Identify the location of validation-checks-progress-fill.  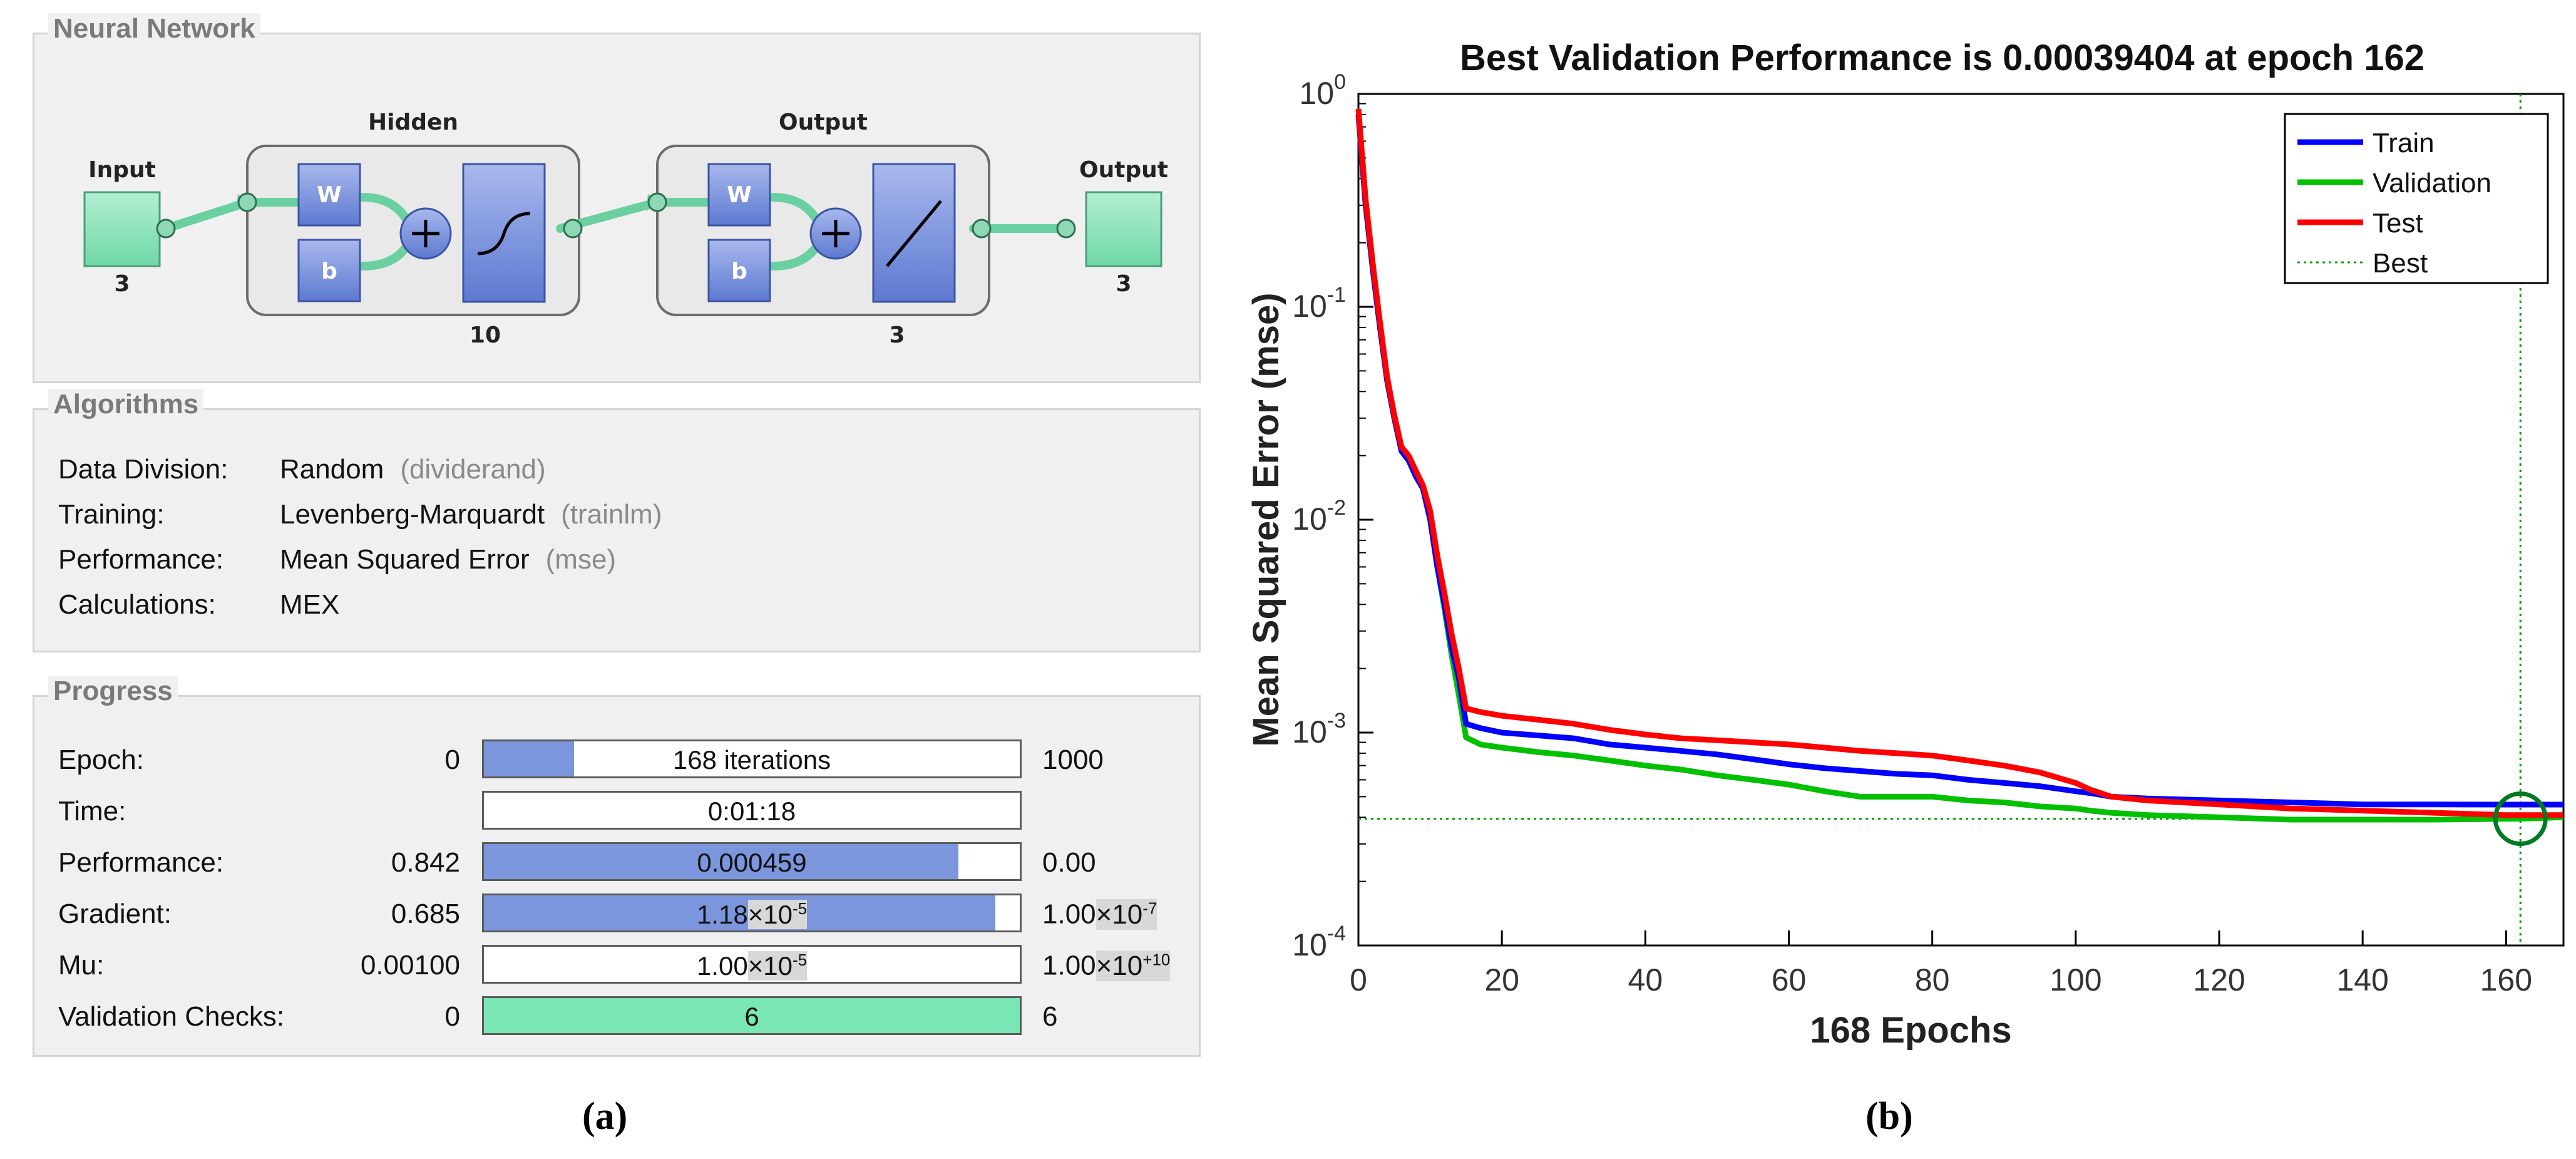
(752, 1015).